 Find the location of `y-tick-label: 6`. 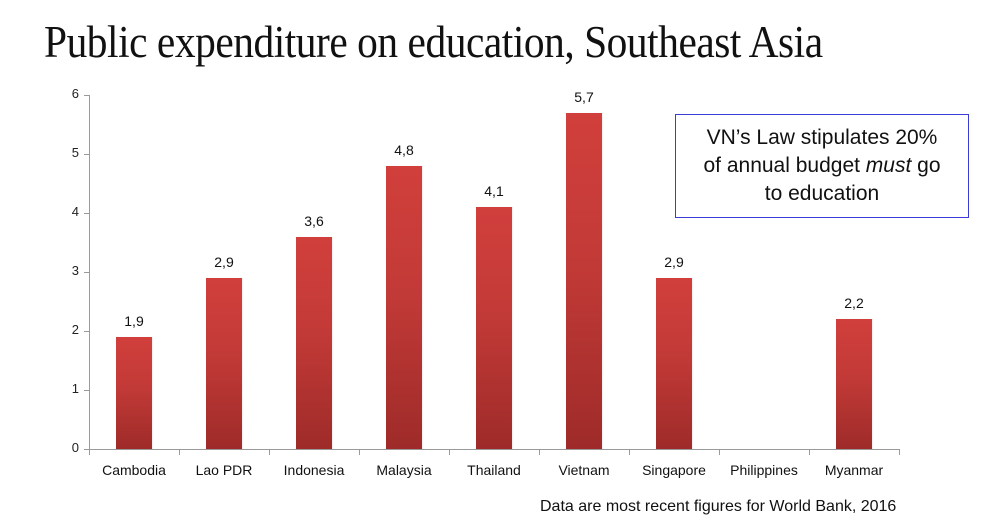

y-tick-label: 6 is located at coordinates (75, 93).